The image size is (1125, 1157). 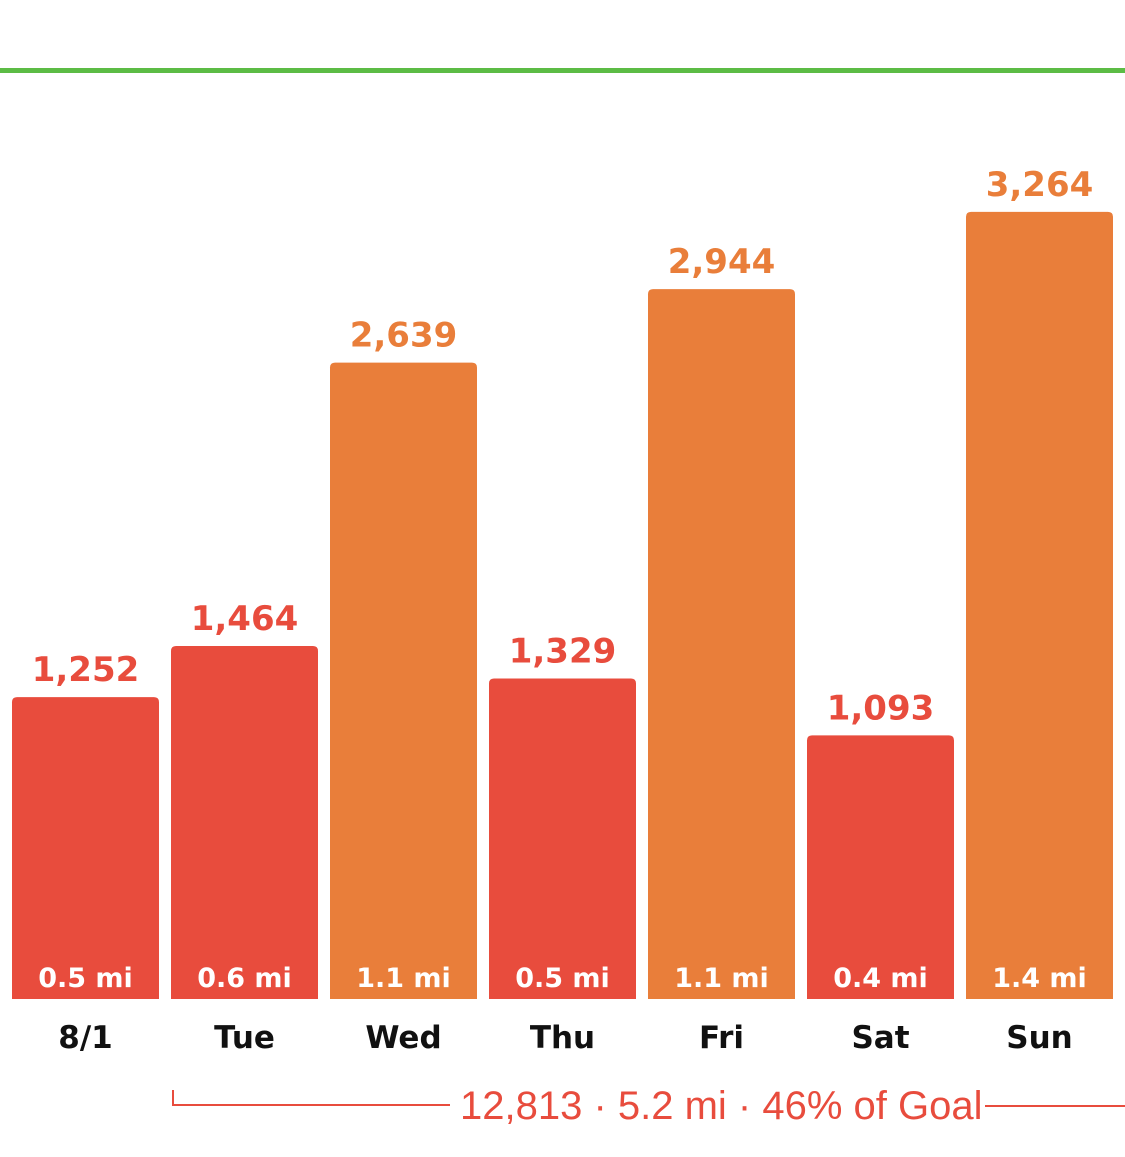 I want to click on value-label: 1,329, so click(x=563, y=652).